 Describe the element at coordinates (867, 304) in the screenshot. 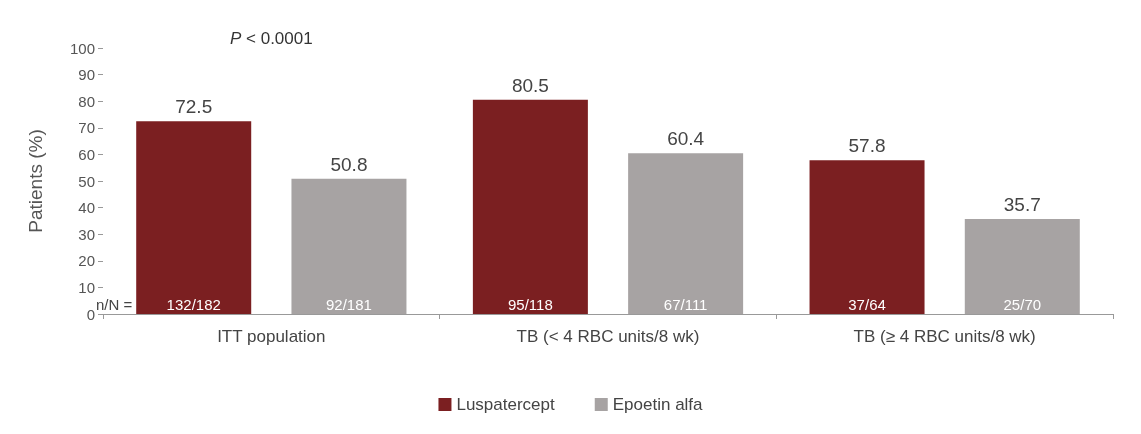

I see `annotation: 37/64` at that location.